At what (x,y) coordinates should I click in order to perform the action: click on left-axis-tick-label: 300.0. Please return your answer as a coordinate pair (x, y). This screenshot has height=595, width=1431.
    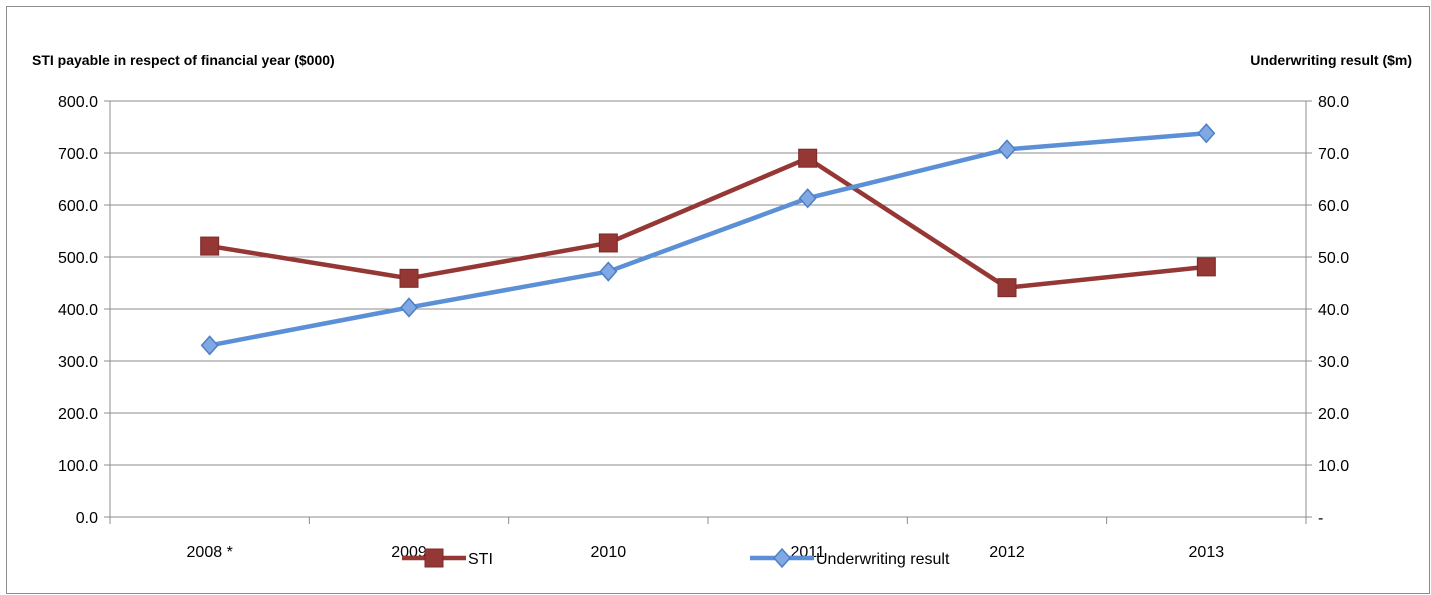
    Looking at the image, I should click on (78, 362).